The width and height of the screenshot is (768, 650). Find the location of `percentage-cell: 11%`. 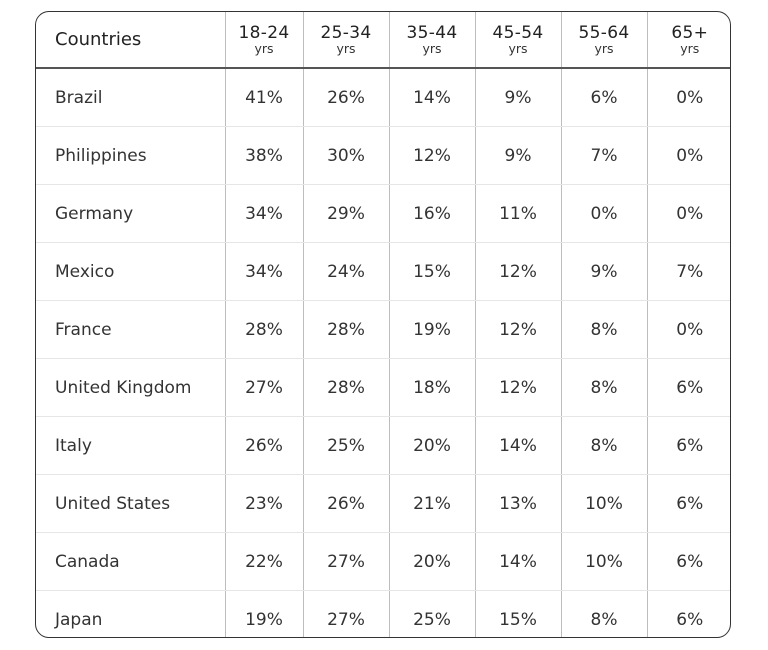

percentage-cell: 11% is located at coordinates (517, 213).